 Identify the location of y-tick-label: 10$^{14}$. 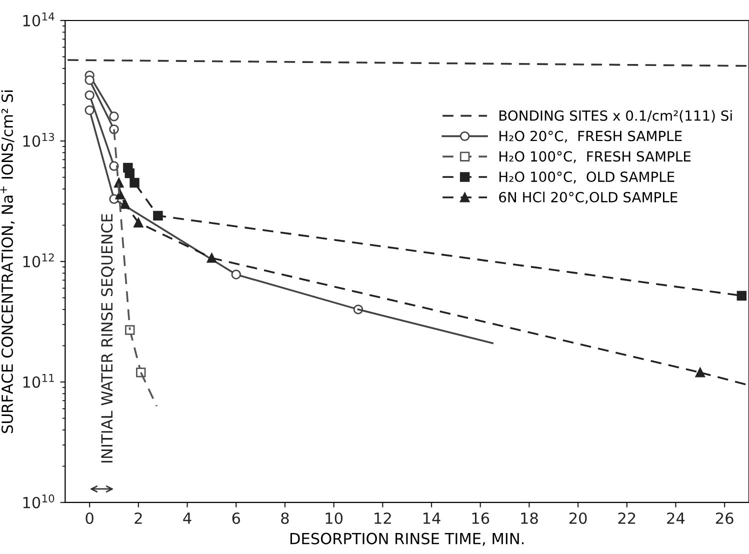
(38, 19).